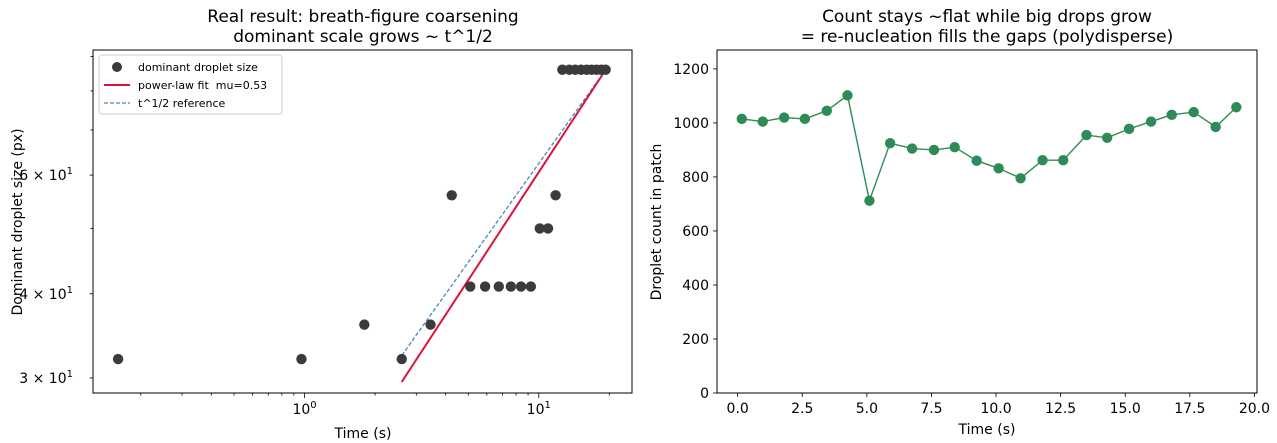 Image resolution: width=1277 pixels, height=443 pixels. What do you see at coordinates (657, 222) in the screenshot?
I see `right-chart-ylabel: Droplet count in patch` at bounding box center [657, 222].